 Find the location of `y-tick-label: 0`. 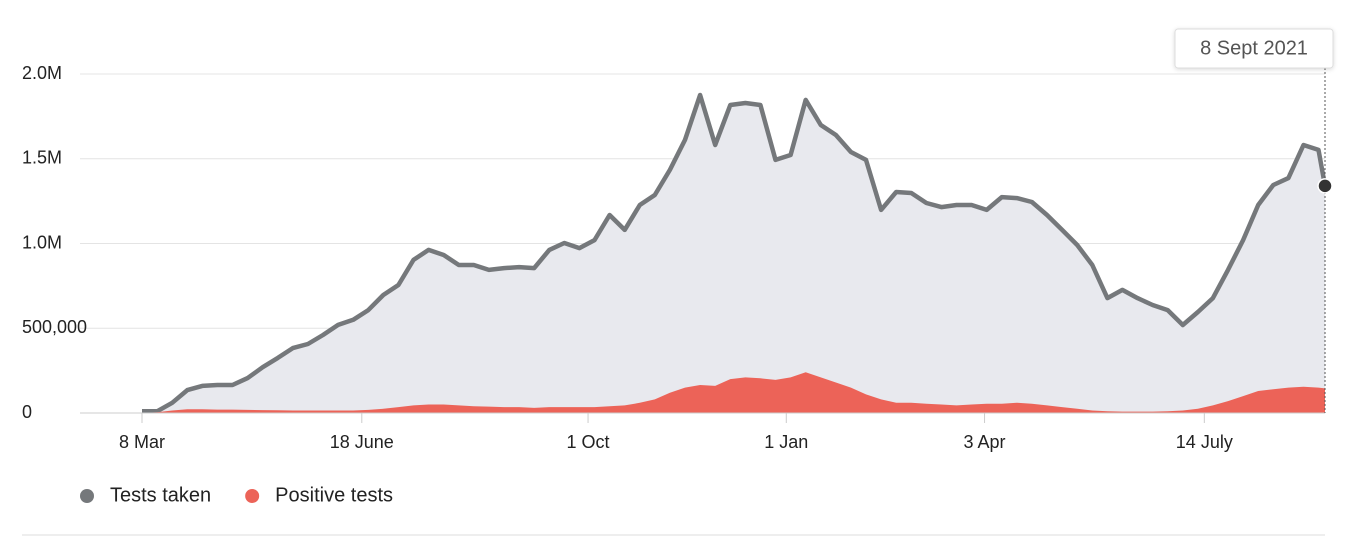

y-tick-label: 0 is located at coordinates (27, 412).